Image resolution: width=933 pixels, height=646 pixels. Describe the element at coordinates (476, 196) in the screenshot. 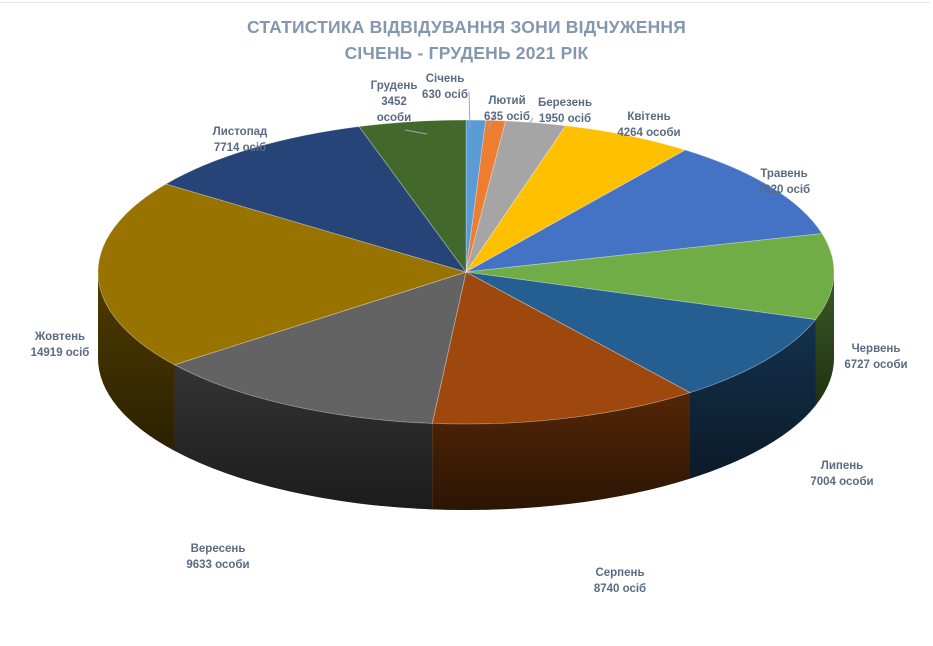

I see `pie-slice-Січень` at that location.